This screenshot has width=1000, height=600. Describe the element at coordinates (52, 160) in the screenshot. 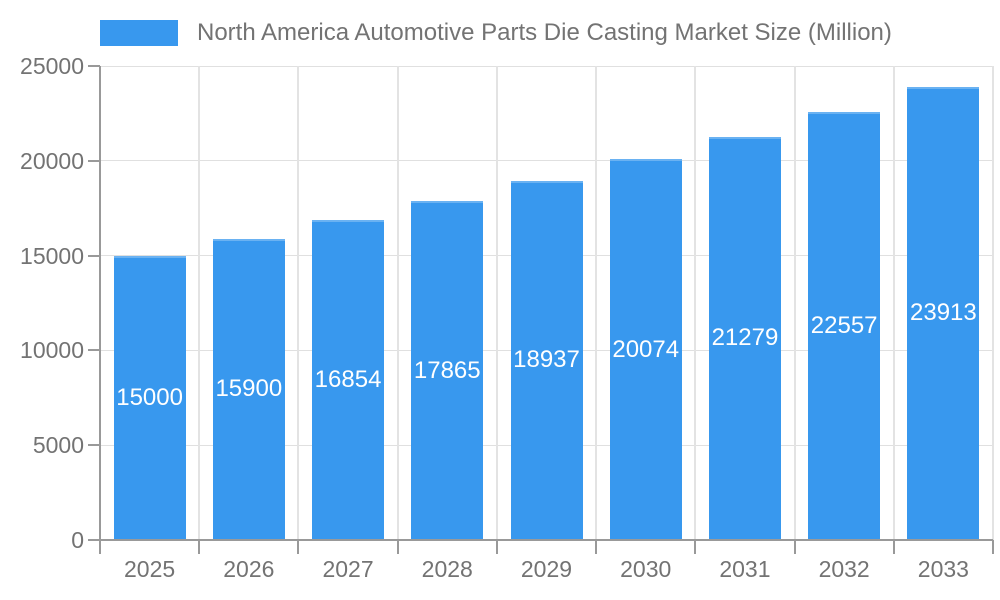

I see `y-axis-tick-label: 20000` at that location.